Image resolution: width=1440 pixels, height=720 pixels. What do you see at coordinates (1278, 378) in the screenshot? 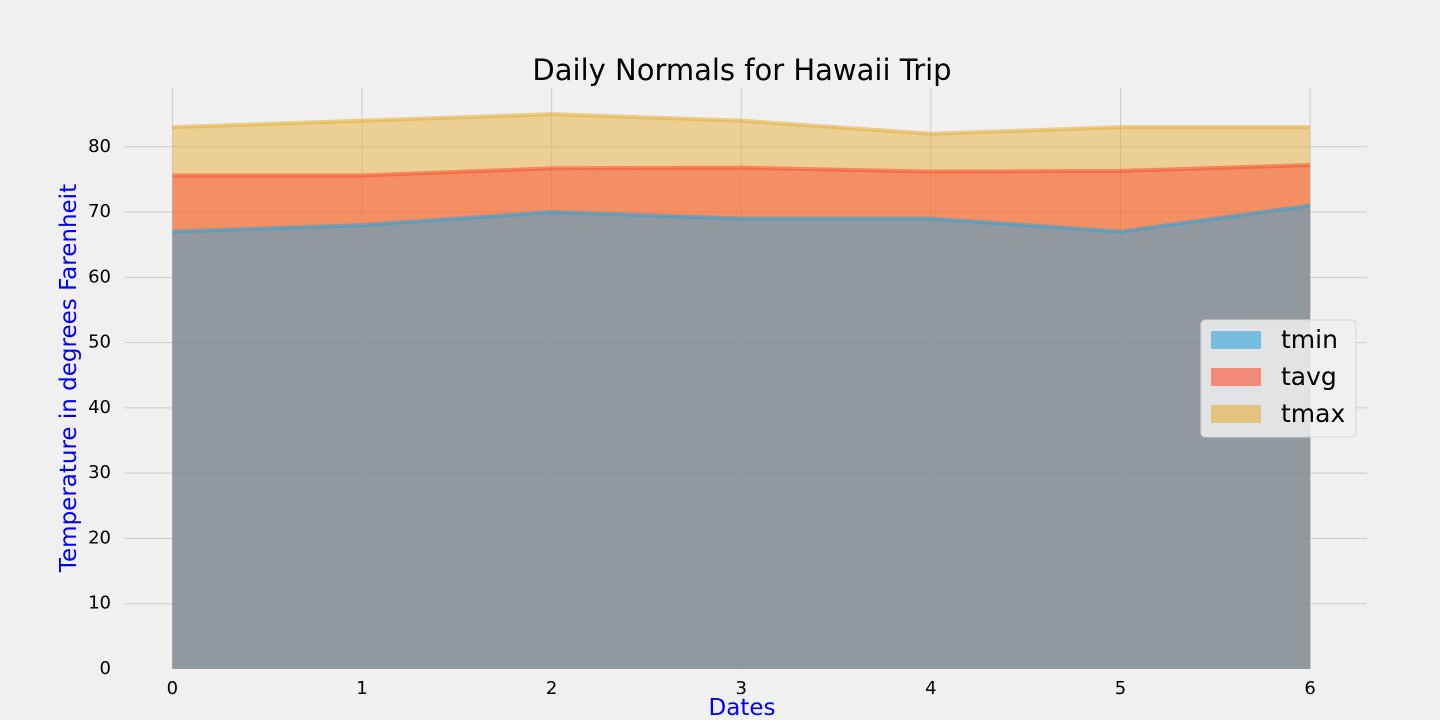
I see `legend: tmin tavg tmax` at bounding box center [1278, 378].